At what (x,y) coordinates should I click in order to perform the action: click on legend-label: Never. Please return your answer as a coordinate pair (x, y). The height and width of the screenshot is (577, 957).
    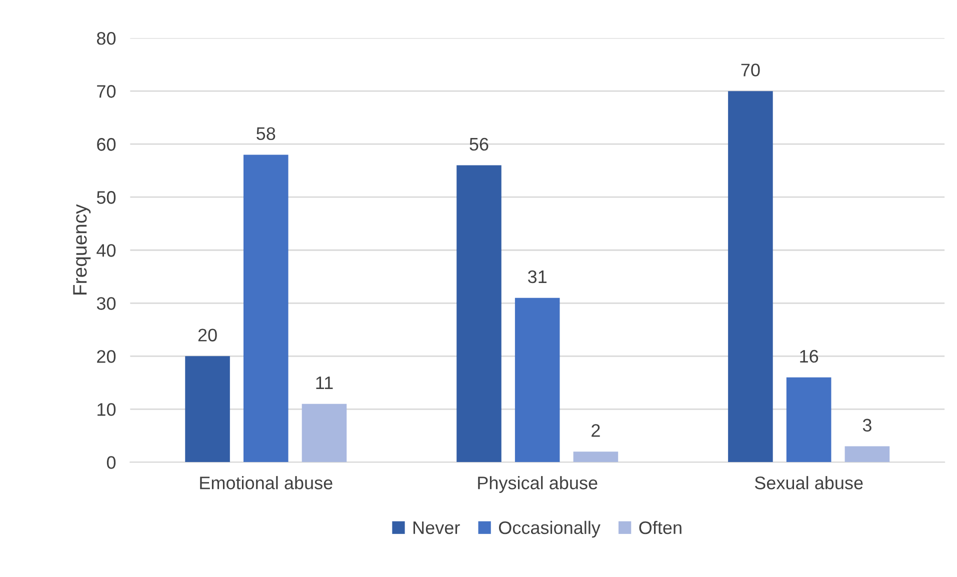
    Looking at the image, I should click on (437, 528).